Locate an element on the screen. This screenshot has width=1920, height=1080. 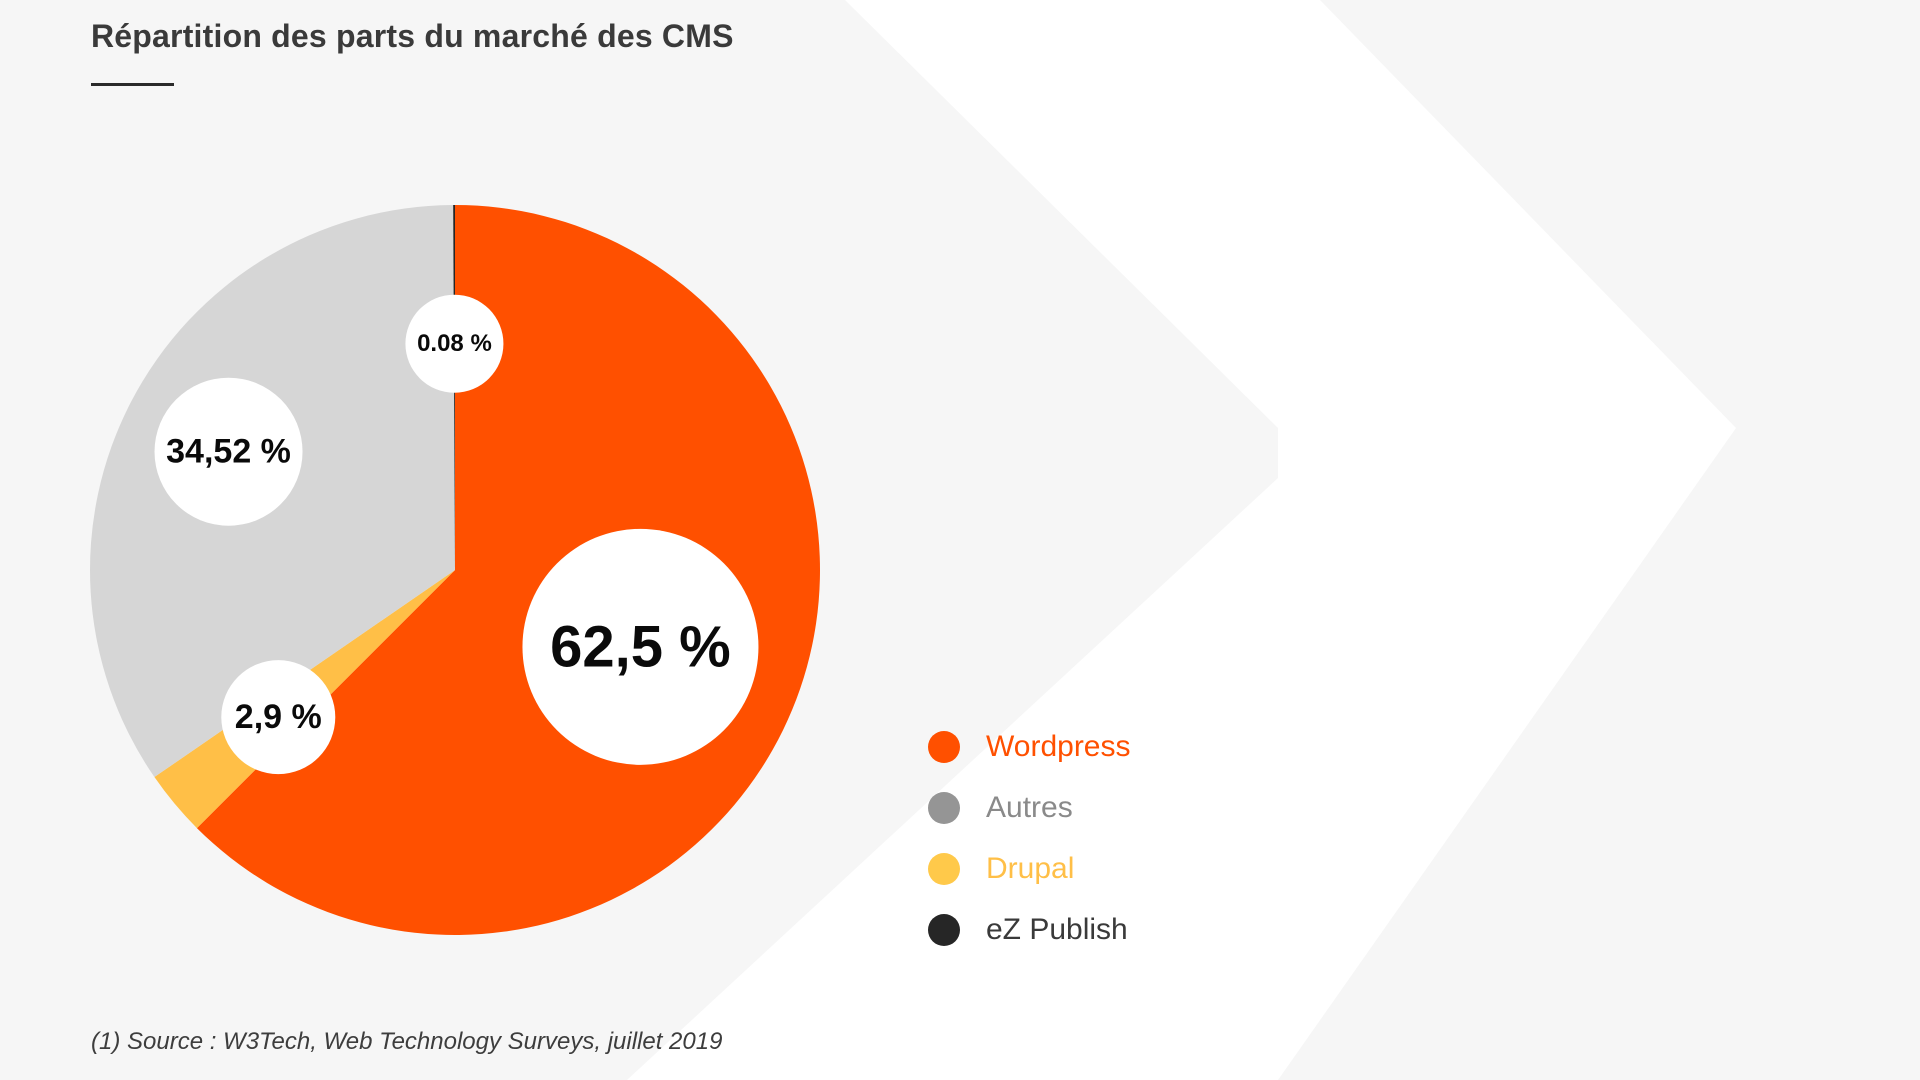
slice-label-ez-publish: 0.08 % is located at coordinates (454, 343).